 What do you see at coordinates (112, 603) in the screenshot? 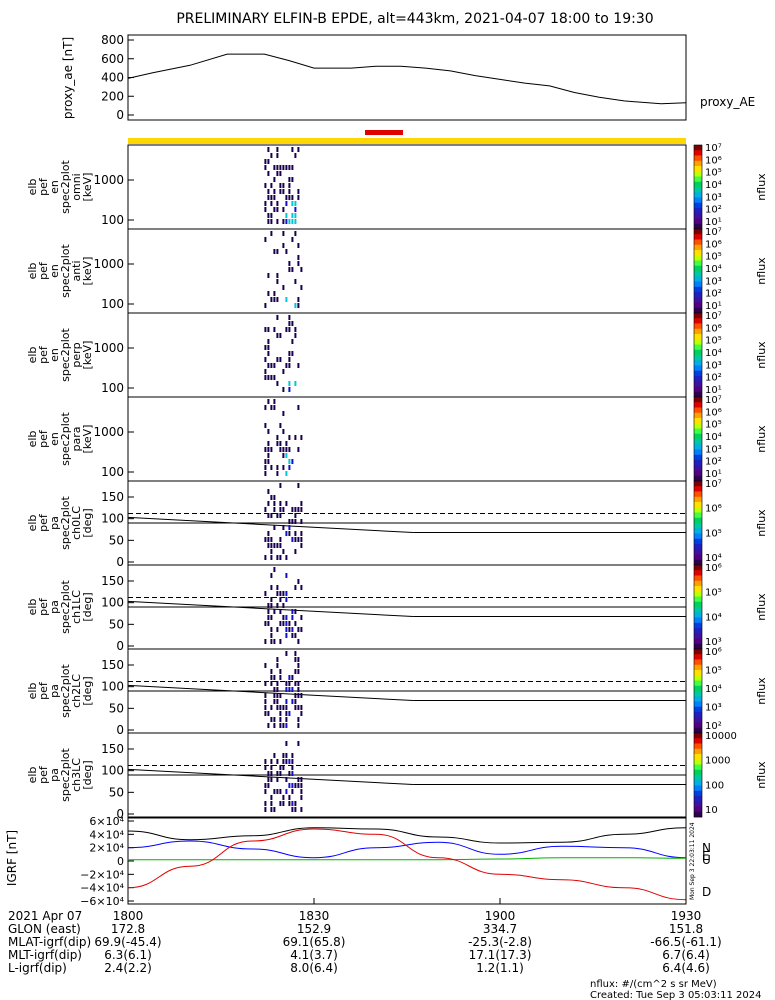
I see `panel-ytick-label: 100` at bounding box center [112, 603].